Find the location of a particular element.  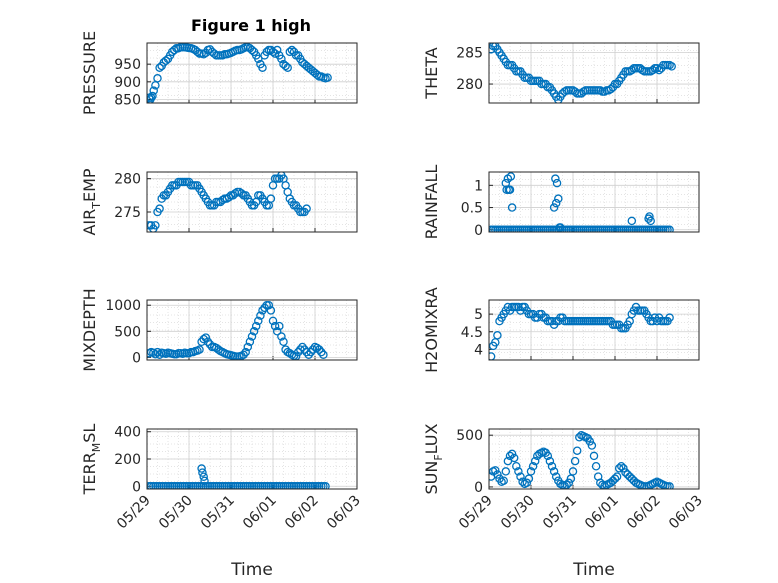

subplot-4: 0 0.5 1 RAINFALL is located at coordinates (561, 202).